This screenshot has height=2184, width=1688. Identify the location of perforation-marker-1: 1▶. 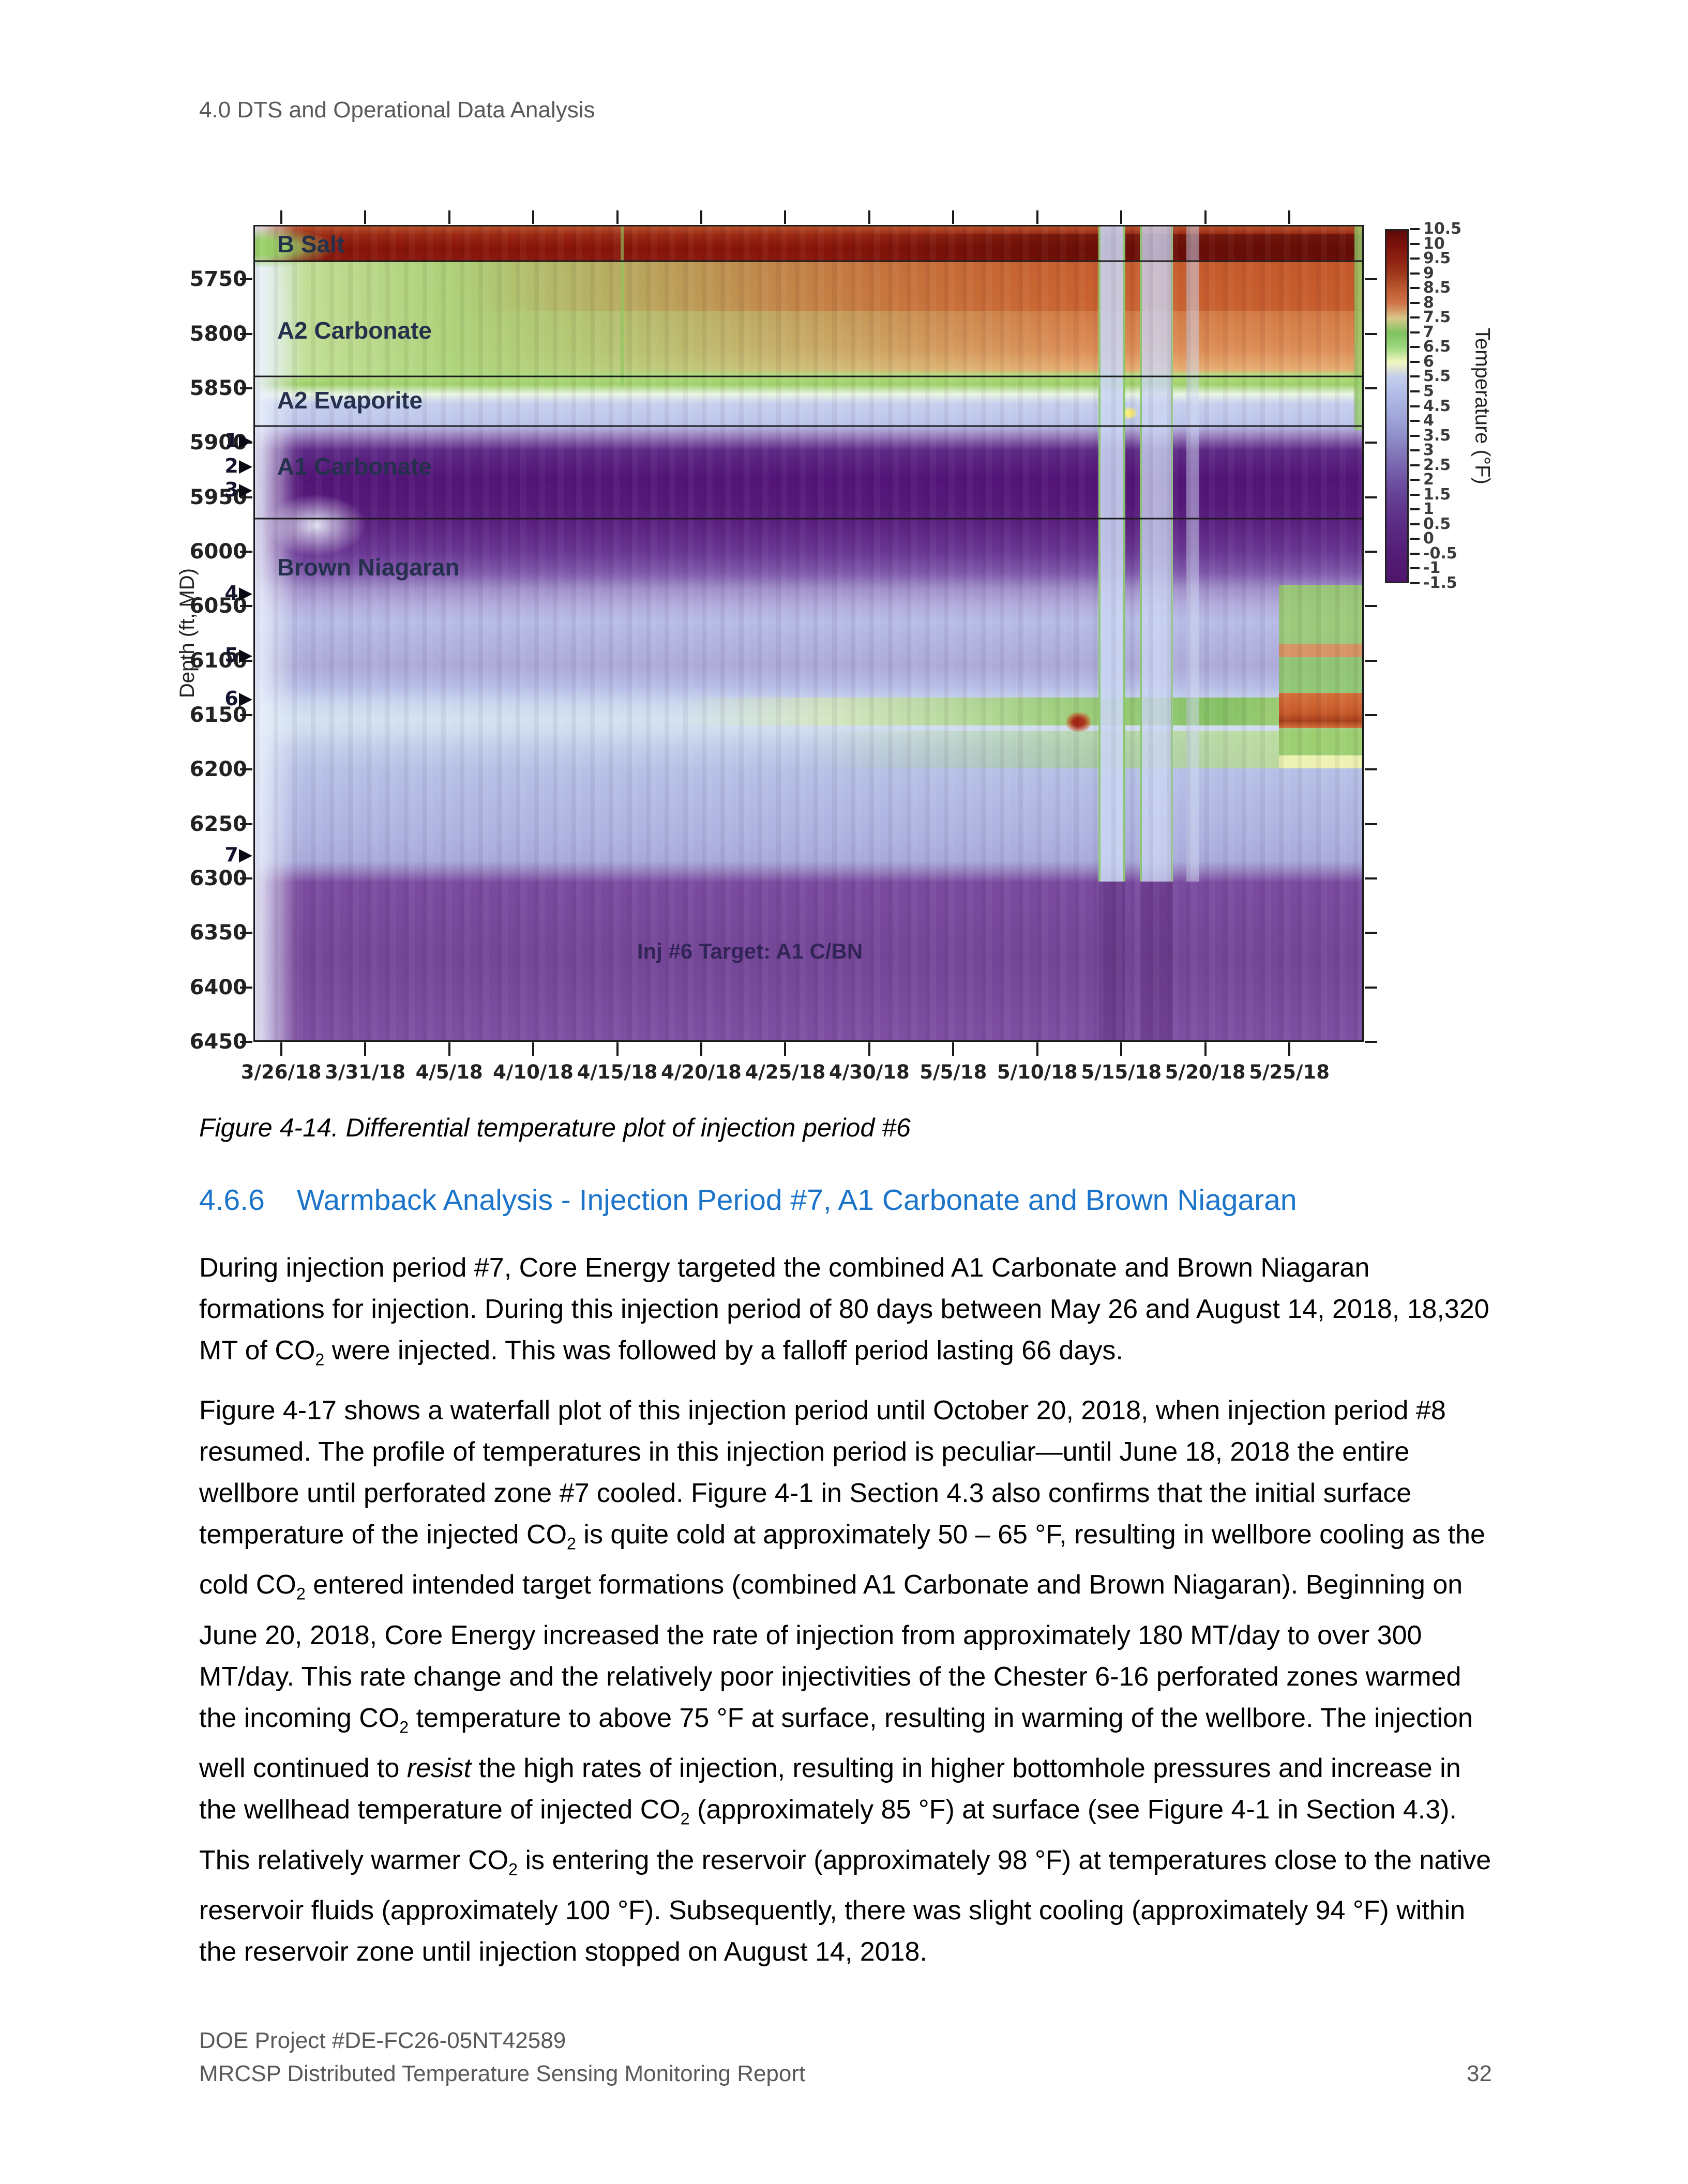
(238, 440).